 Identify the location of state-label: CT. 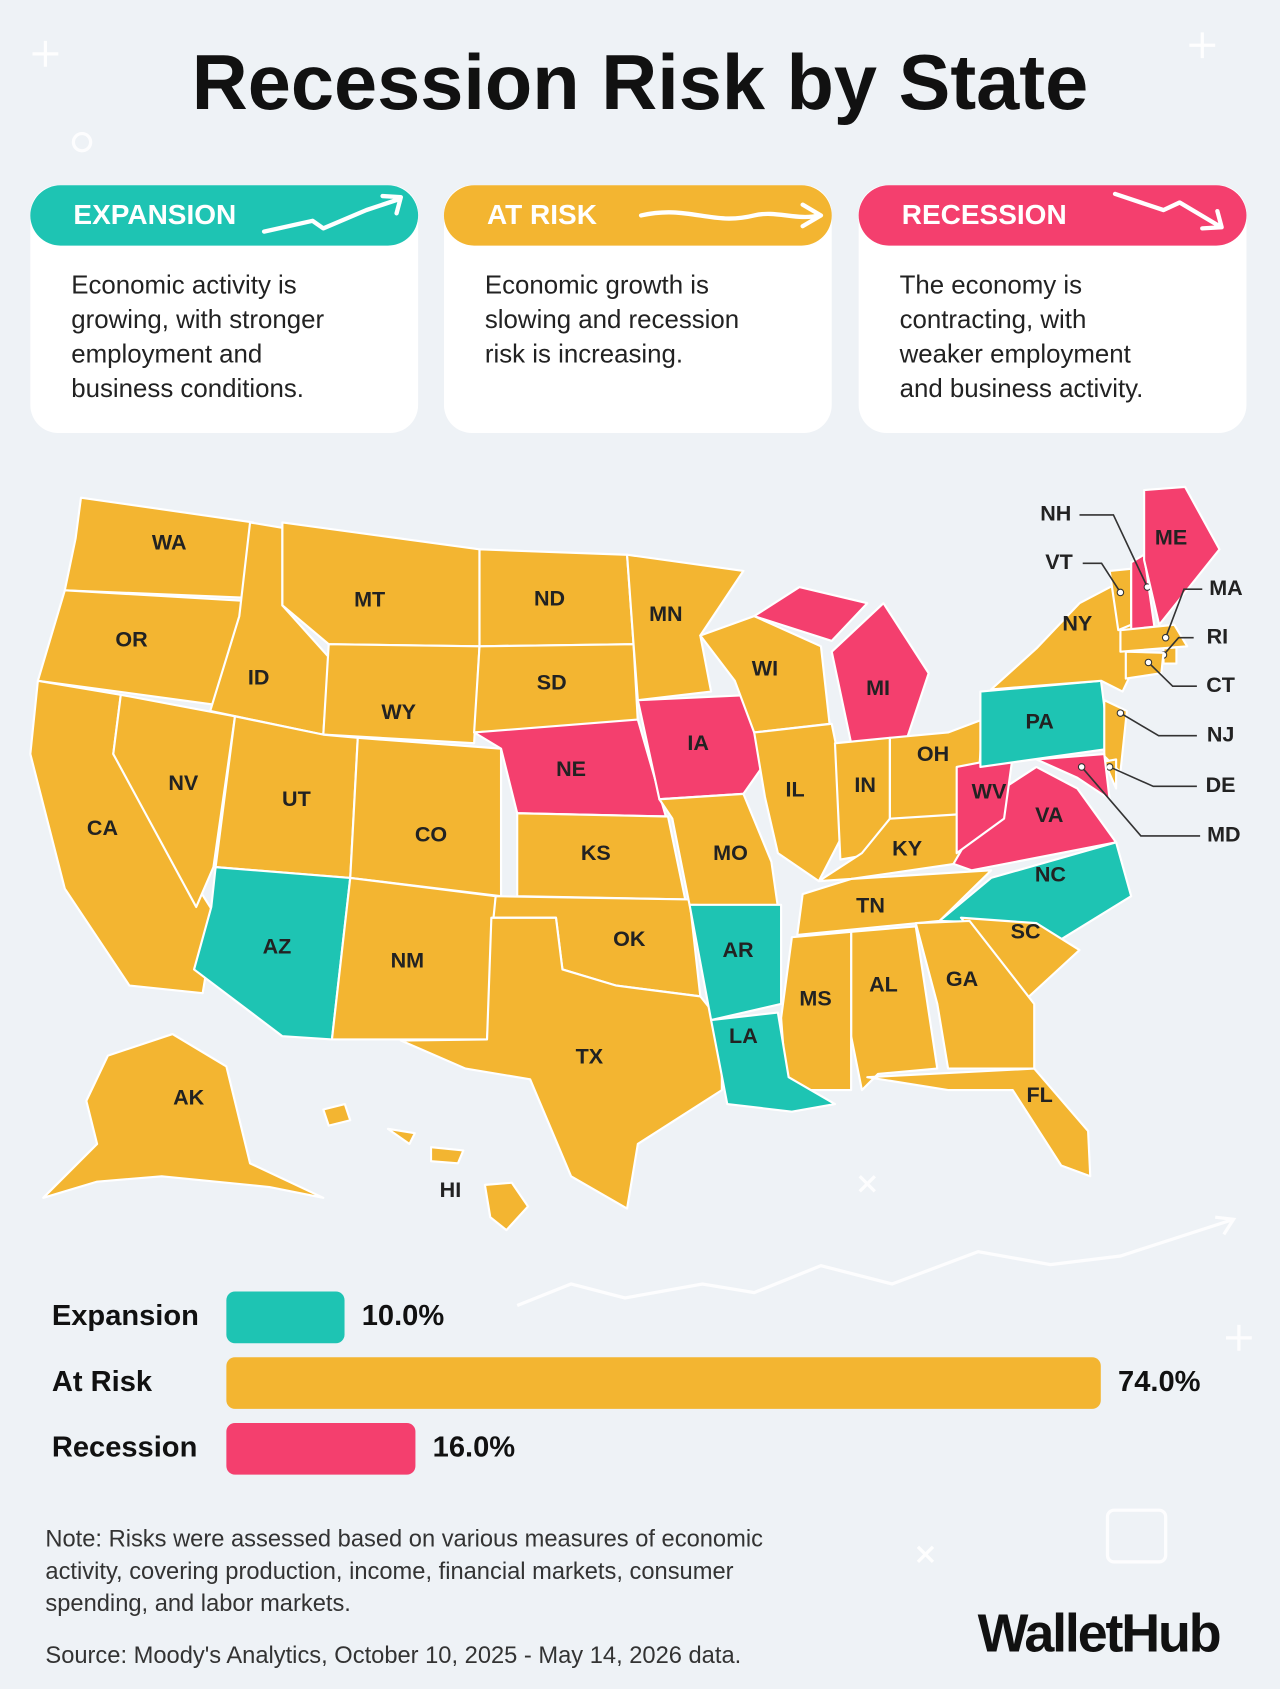
(1220, 685).